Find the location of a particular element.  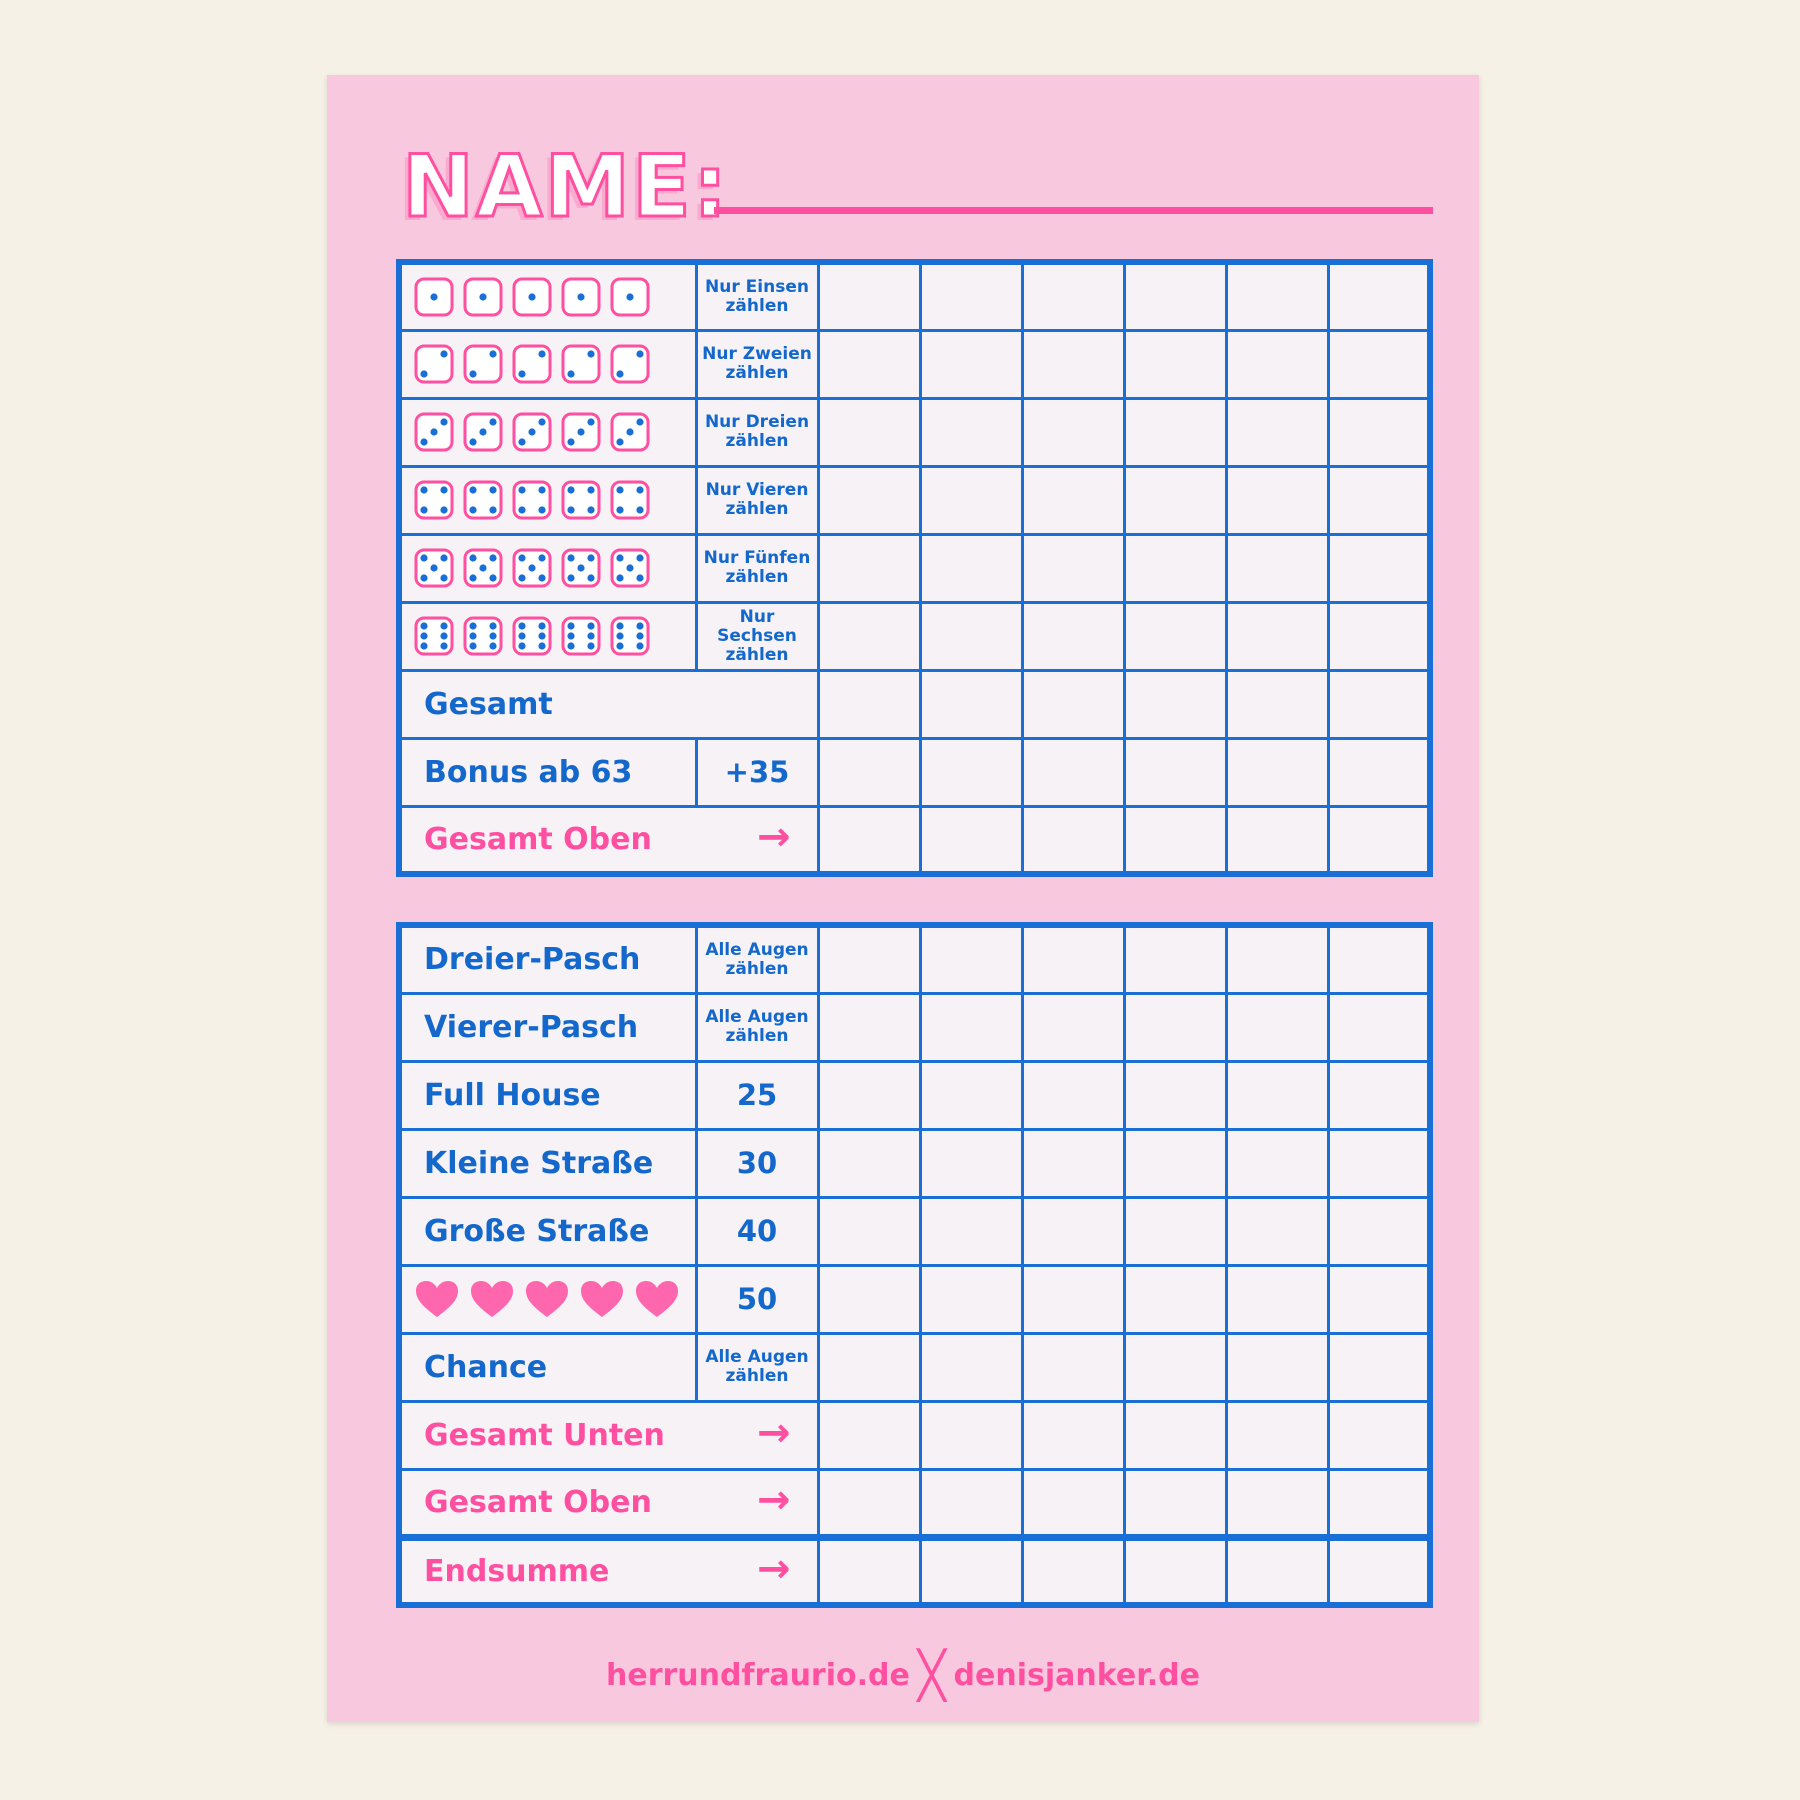

name-field-line is located at coordinates (1073, 210).